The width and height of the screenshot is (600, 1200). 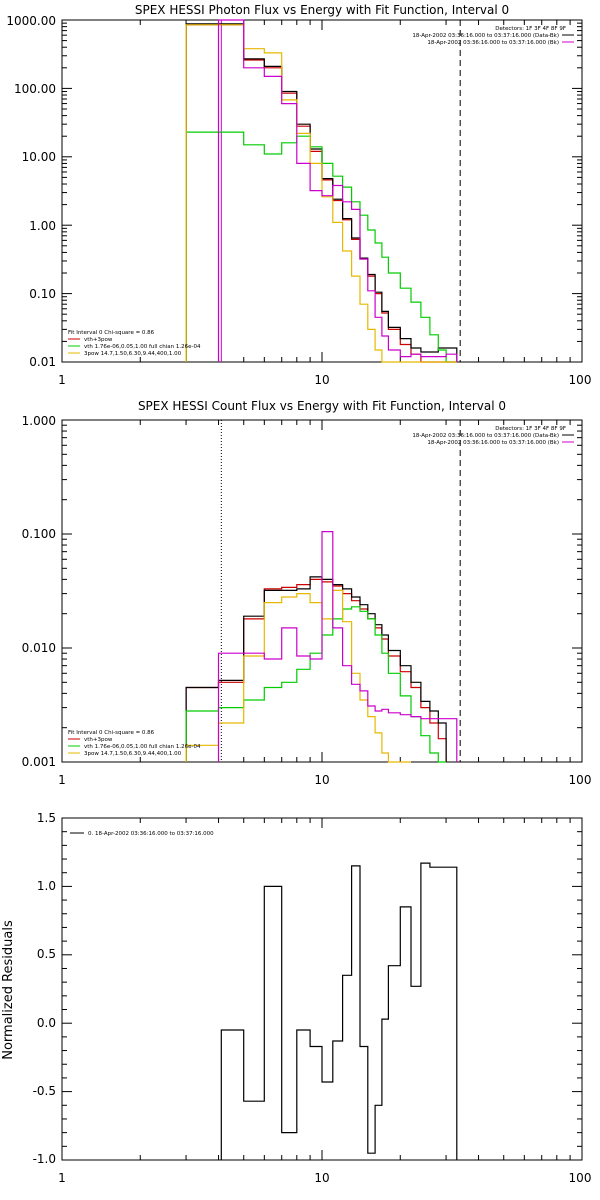 What do you see at coordinates (44, 988) in the screenshot?
I see `y-tick-labels: -1.0 -0.5 0.0 0.5 1.0 1.5` at bounding box center [44, 988].